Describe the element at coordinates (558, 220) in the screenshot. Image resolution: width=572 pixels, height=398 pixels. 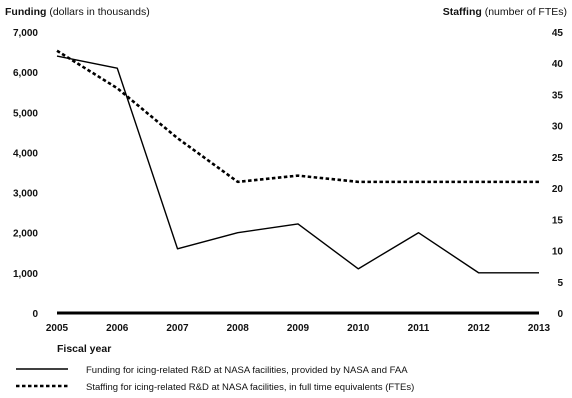
I see `right-tick-label: 15` at that location.